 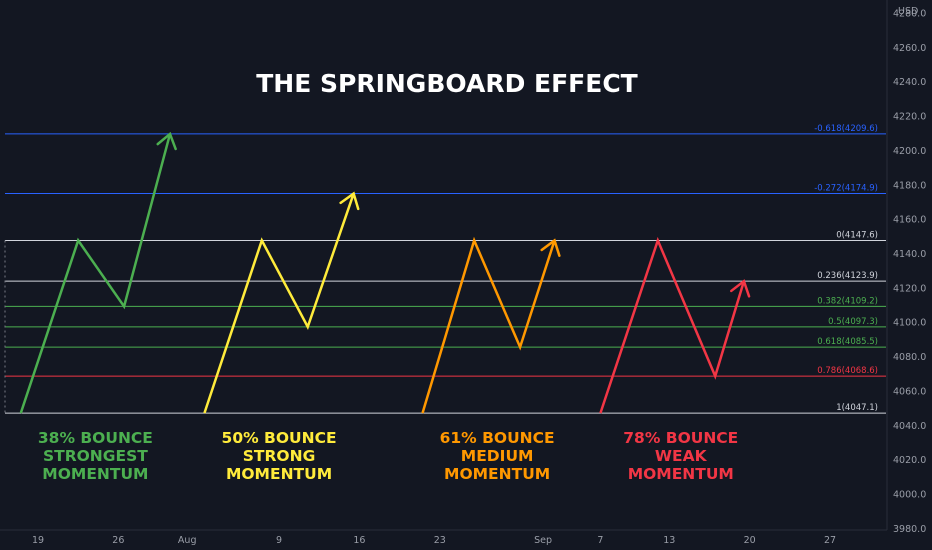 What do you see at coordinates (909, 151) in the screenshot?
I see `y-tick-label: 4200.0` at bounding box center [909, 151].